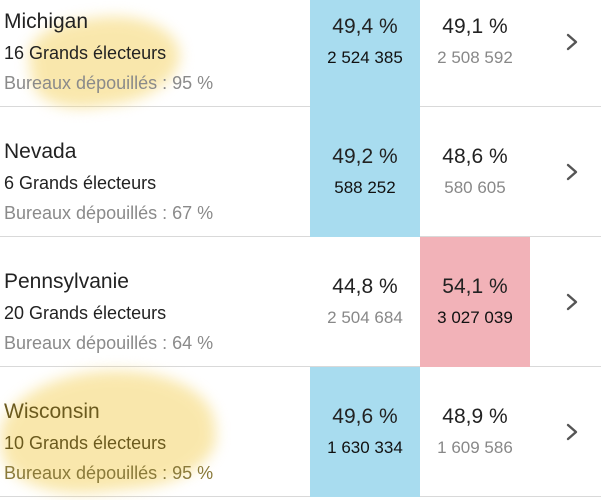  What do you see at coordinates (85, 313) in the screenshot?
I see `electors-count: 20 Grands électeurs` at bounding box center [85, 313].